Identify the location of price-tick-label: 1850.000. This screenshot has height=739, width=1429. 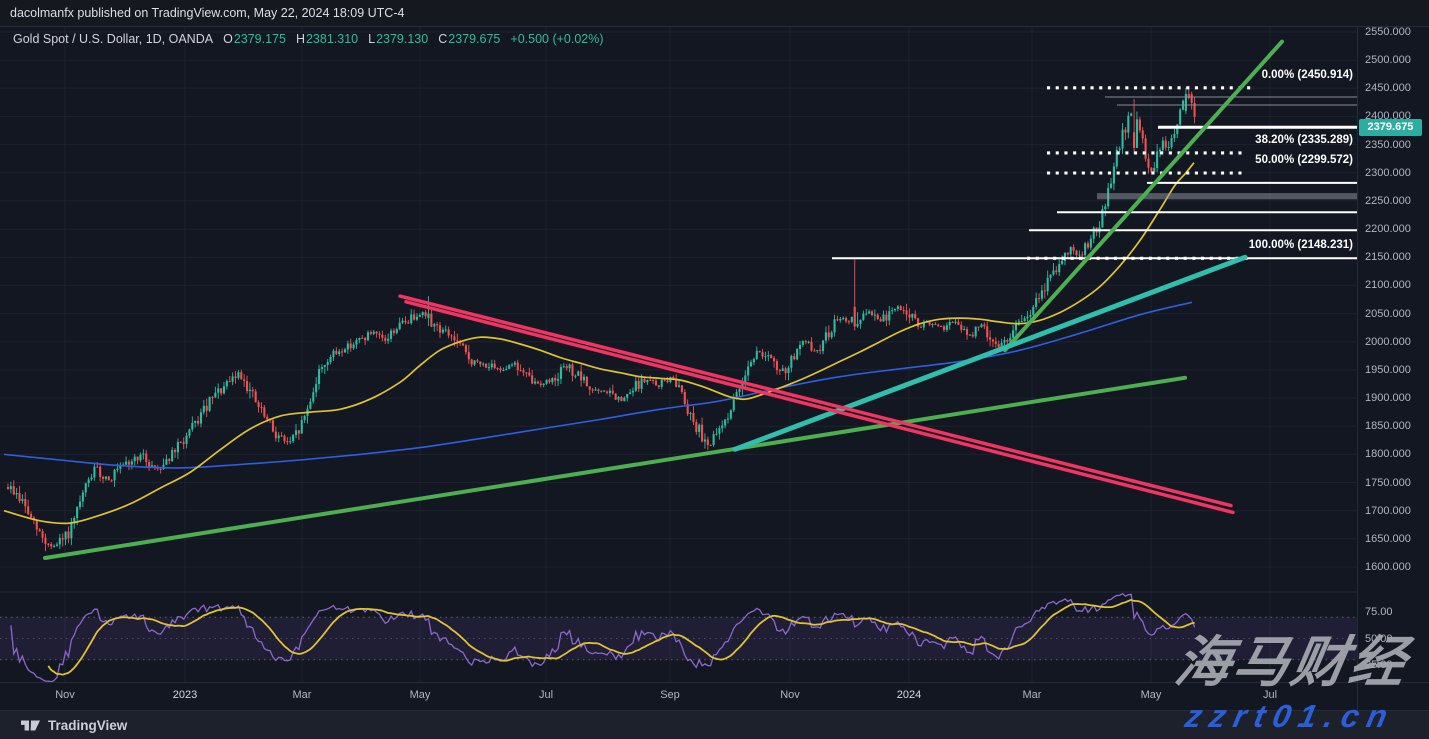
(1388, 426).